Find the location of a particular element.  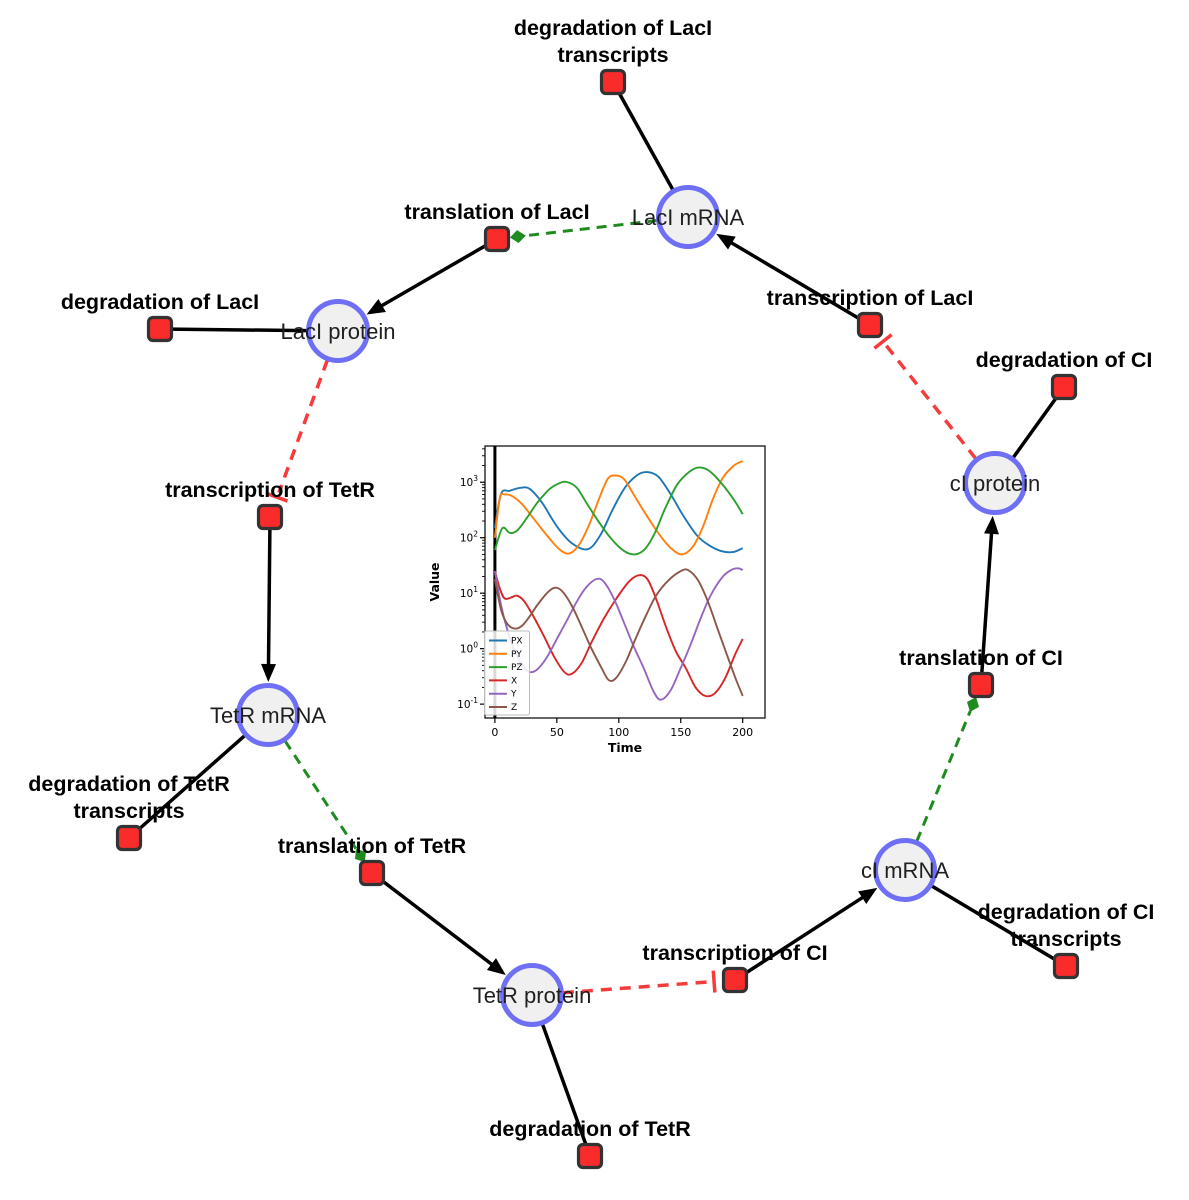

reaction-node-deg_tetR_tr is located at coordinates (129, 838).